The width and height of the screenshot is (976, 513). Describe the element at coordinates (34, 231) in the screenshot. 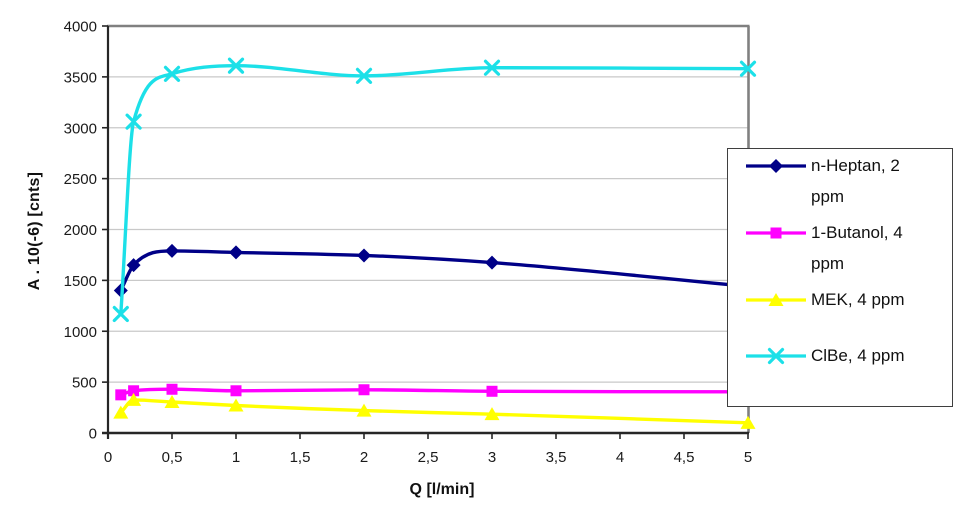

I see `y-axis-title: A . 10(-6) [cnts]` at that location.